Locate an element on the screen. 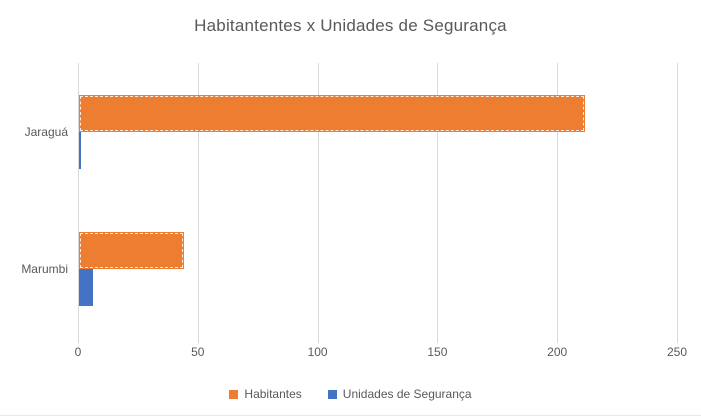 Image resolution: width=701 pixels, height=416 pixels. x-tick-label-150: 150 is located at coordinates (437, 352).